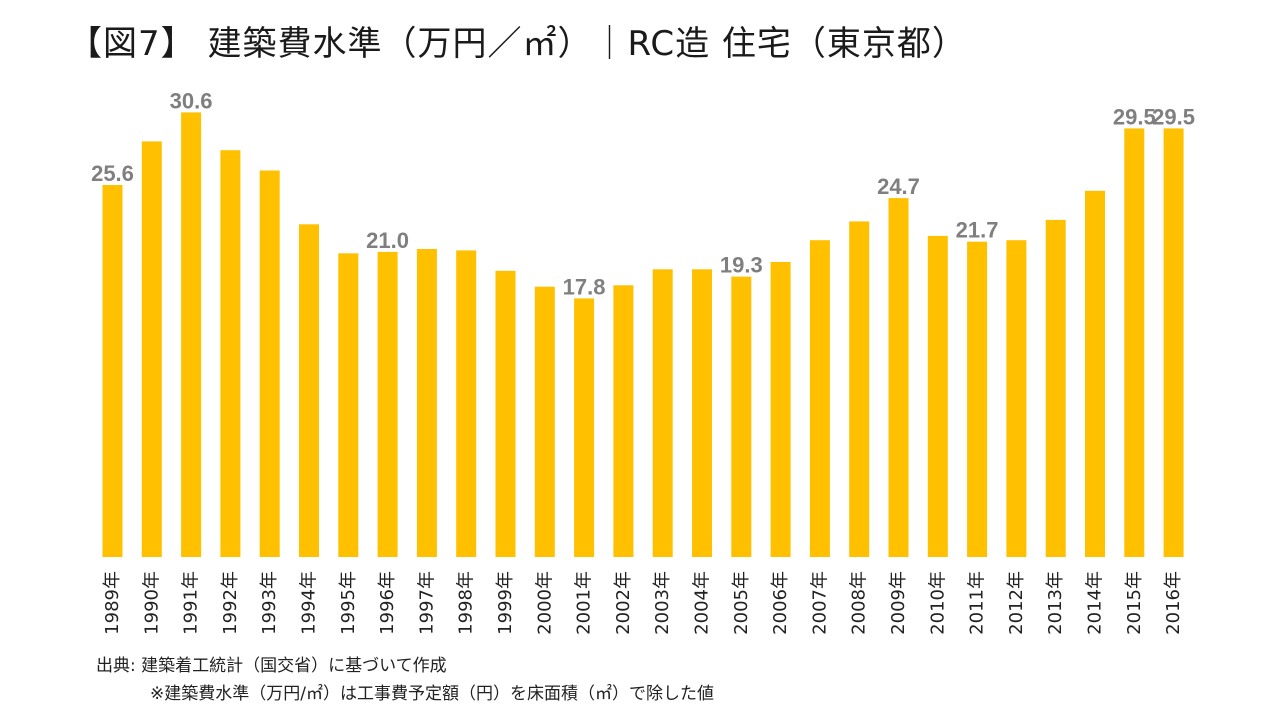  What do you see at coordinates (426, 603) in the screenshot?
I see `x-tick-label: 1997年` at bounding box center [426, 603].